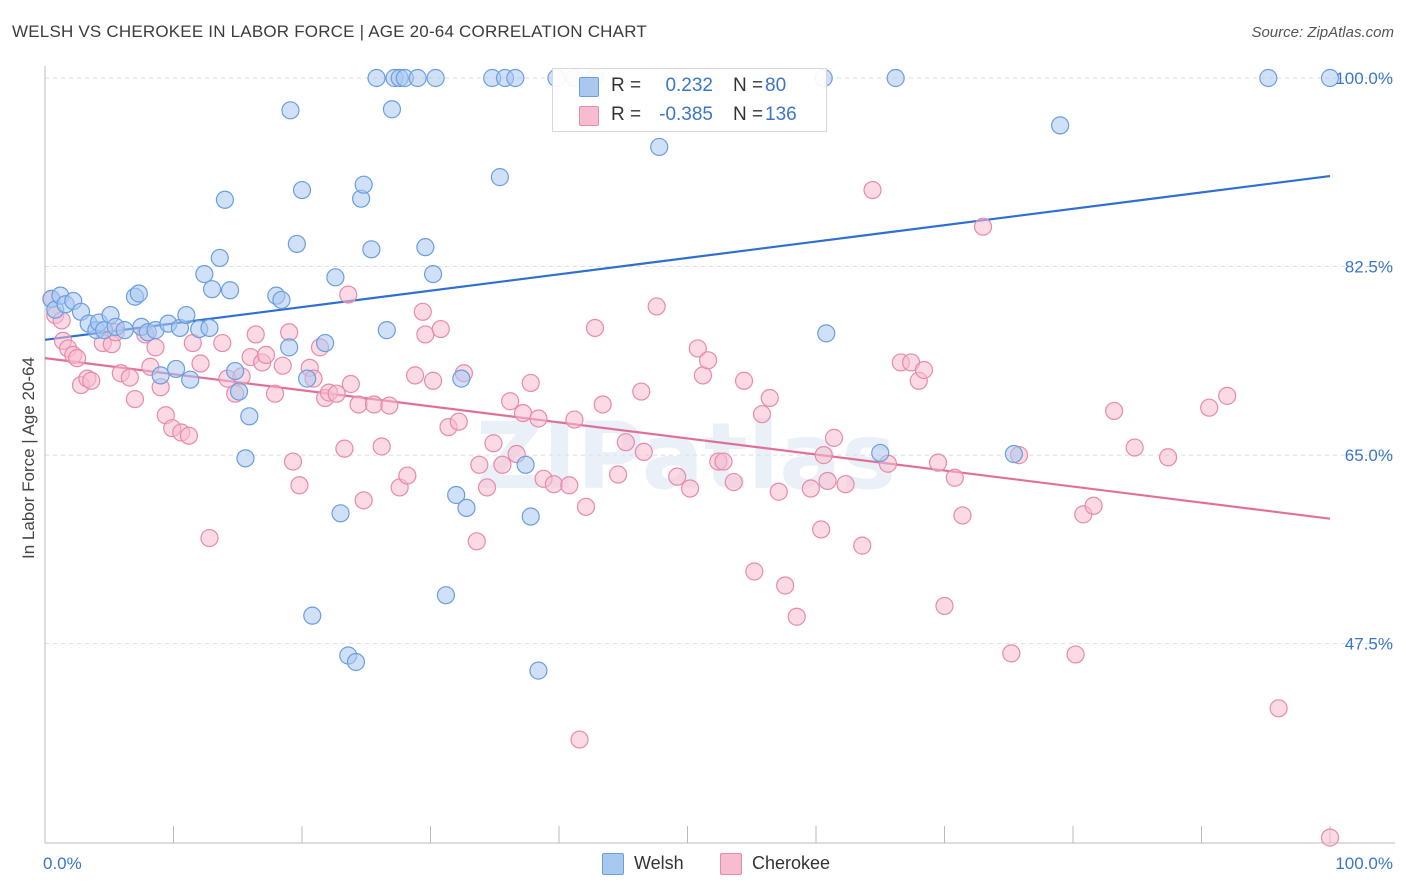 Image resolution: width=1406 pixels, height=892 pixels. Describe the element at coordinates (781, 114) in the screenshot. I see `n-value: 136` at that location.